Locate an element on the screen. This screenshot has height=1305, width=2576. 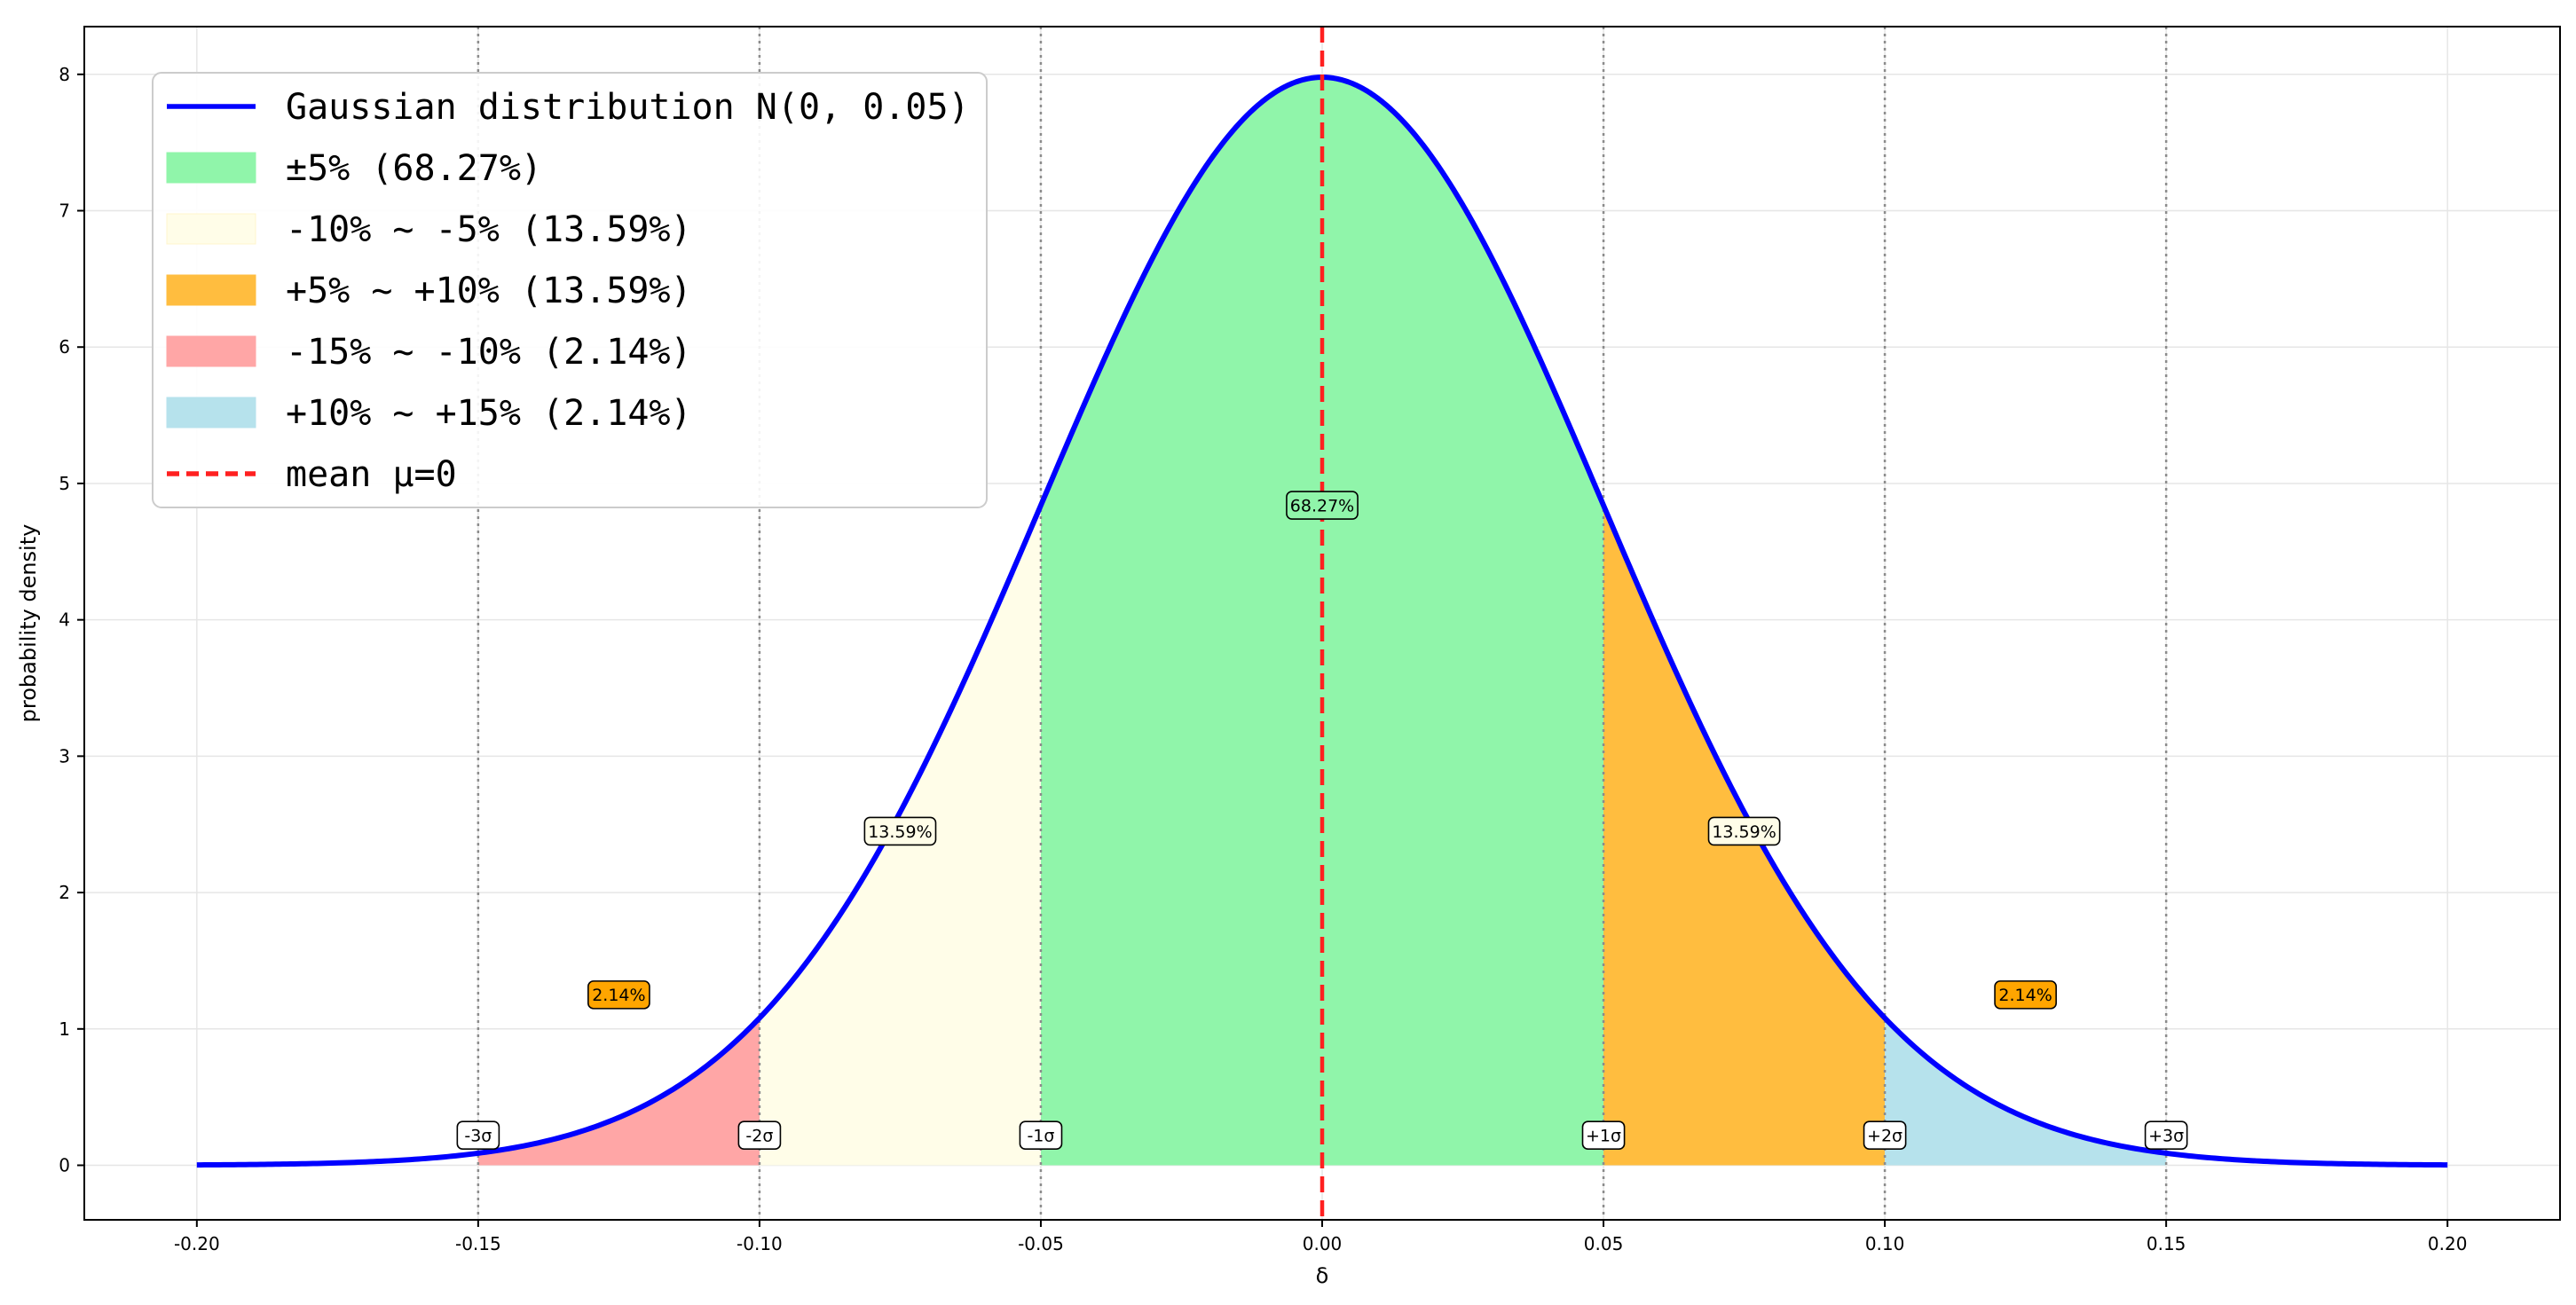
sigma-label-text: -1σ is located at coordinates (1040, 1136).